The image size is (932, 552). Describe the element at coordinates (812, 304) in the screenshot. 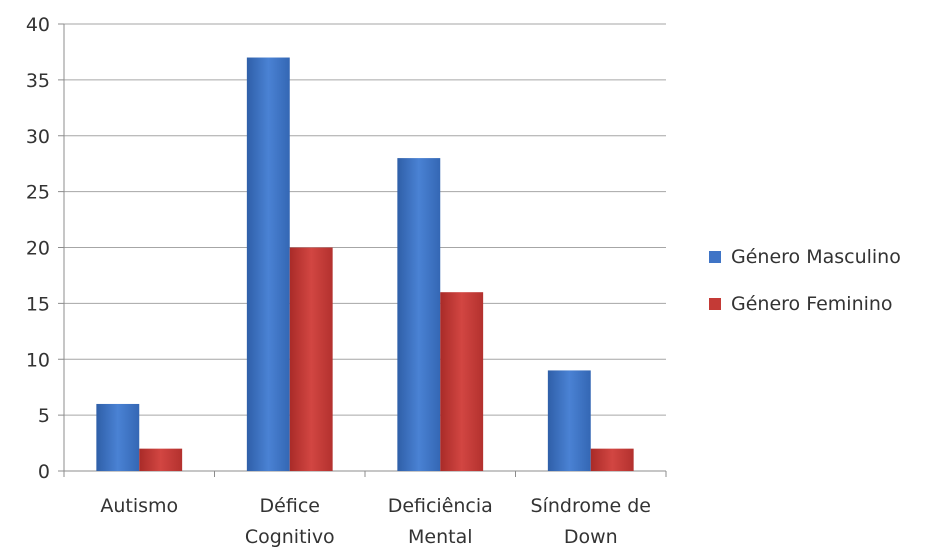

I see `legend-label: Género Feminino` at that location.